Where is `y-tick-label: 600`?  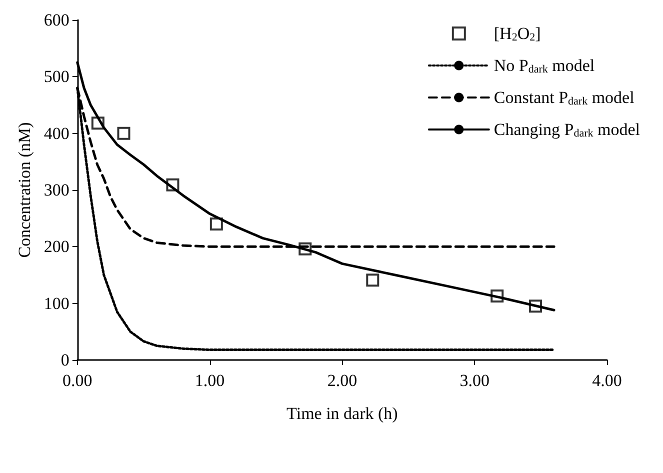 y-tick-label: 600 is located at coordinates (57, 20).